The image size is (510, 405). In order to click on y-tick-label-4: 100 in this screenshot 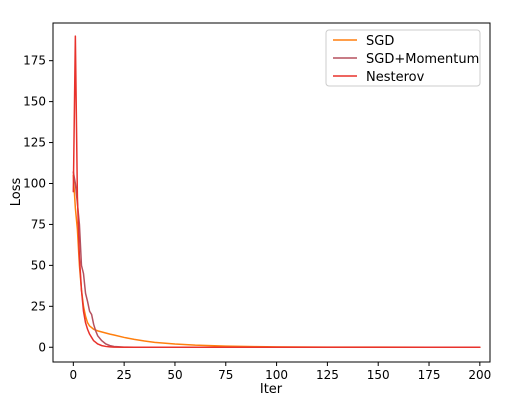, I will do `click(34, 183)`.